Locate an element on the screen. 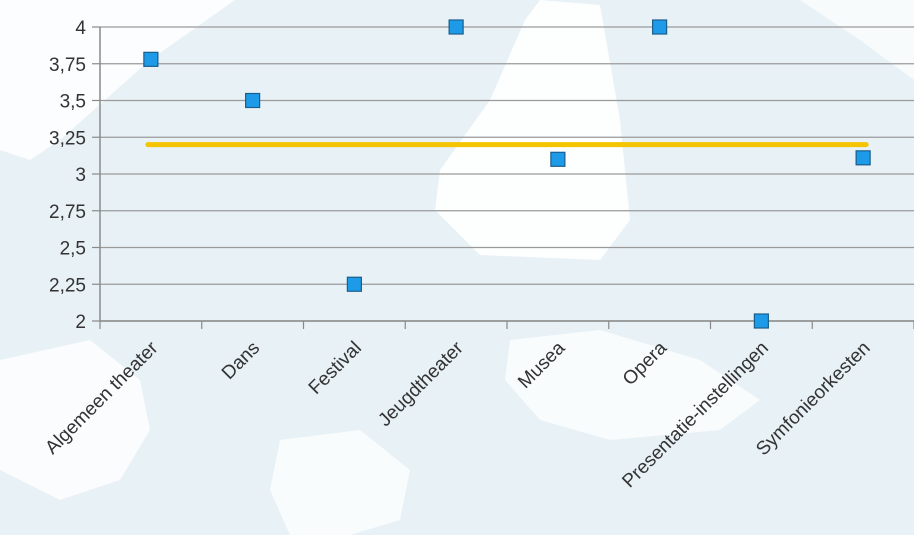  y-tick-label: 2 is located at coordinates (80, 322).